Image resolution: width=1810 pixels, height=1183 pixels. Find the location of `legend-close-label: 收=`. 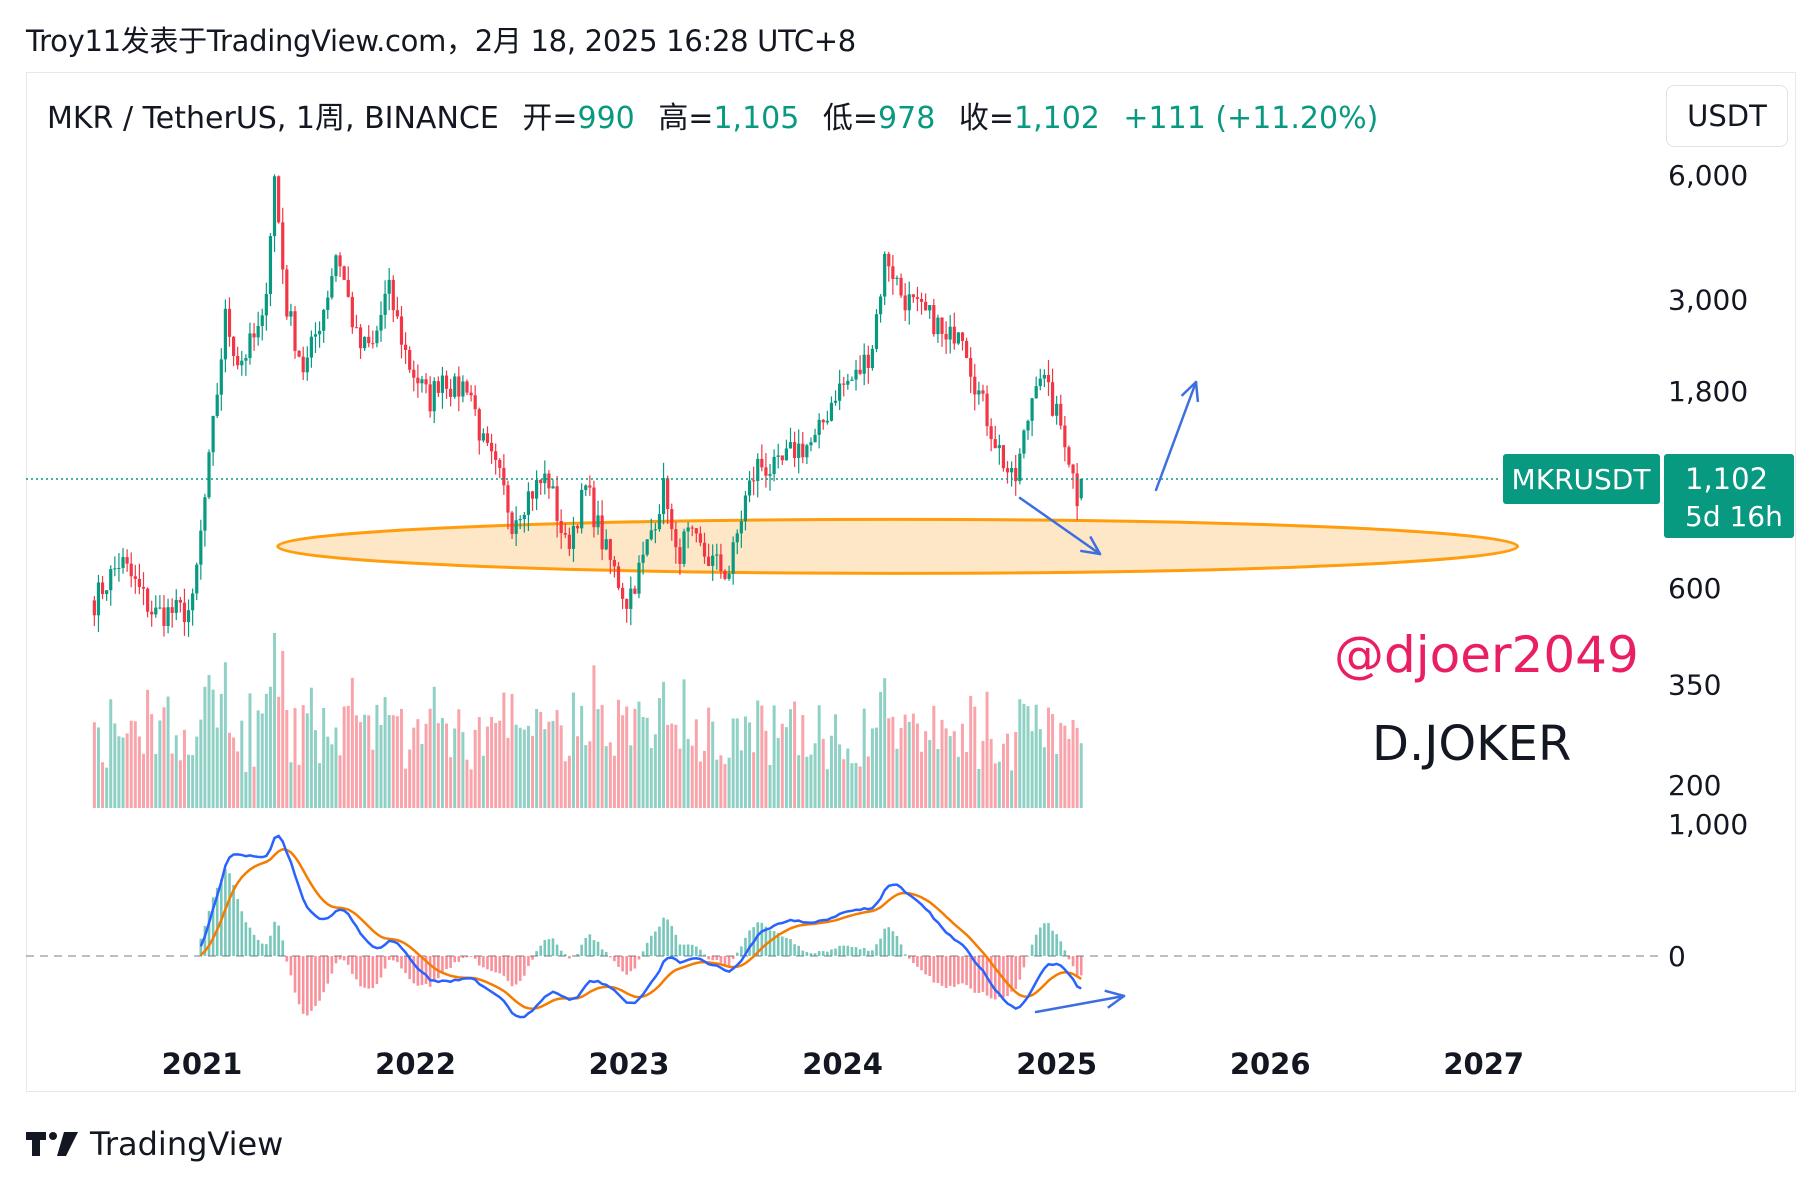

legend-close-label: 收= is located at coordinates (986, 118).